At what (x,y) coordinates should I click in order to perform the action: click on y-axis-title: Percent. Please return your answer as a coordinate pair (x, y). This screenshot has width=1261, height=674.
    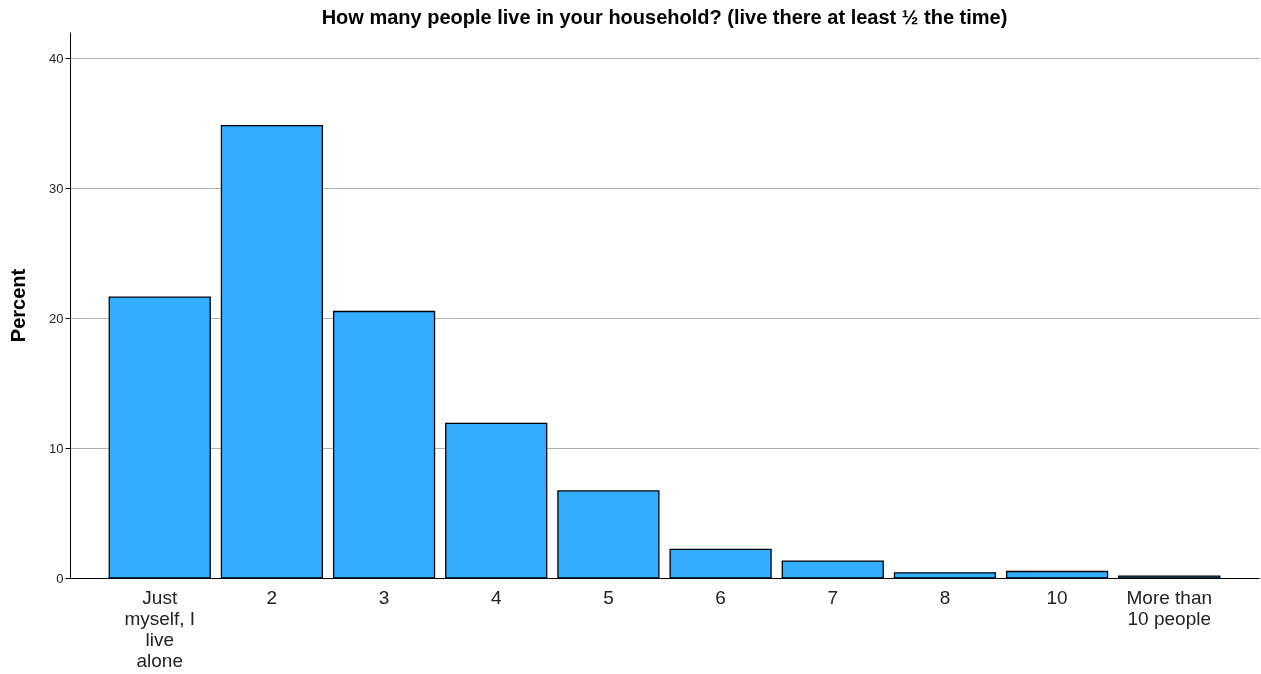
    Looking at the image, I should click on (18, 305).